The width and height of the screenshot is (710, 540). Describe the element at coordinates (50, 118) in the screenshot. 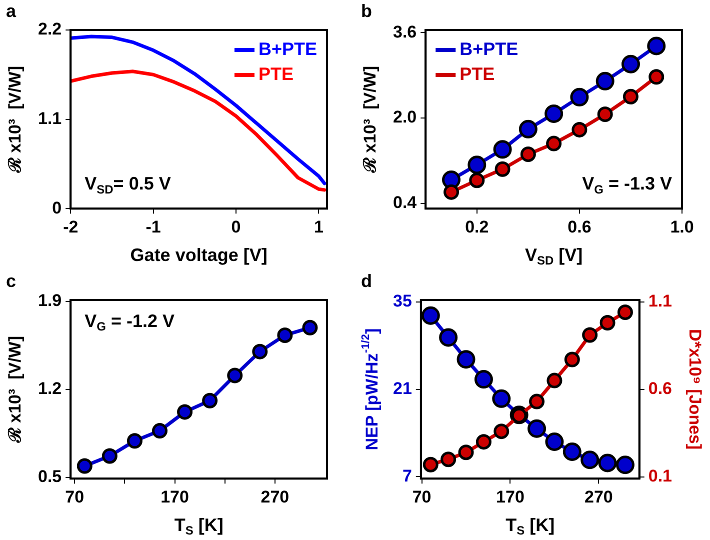

I see `y-tick-label: 1.1` at that location.